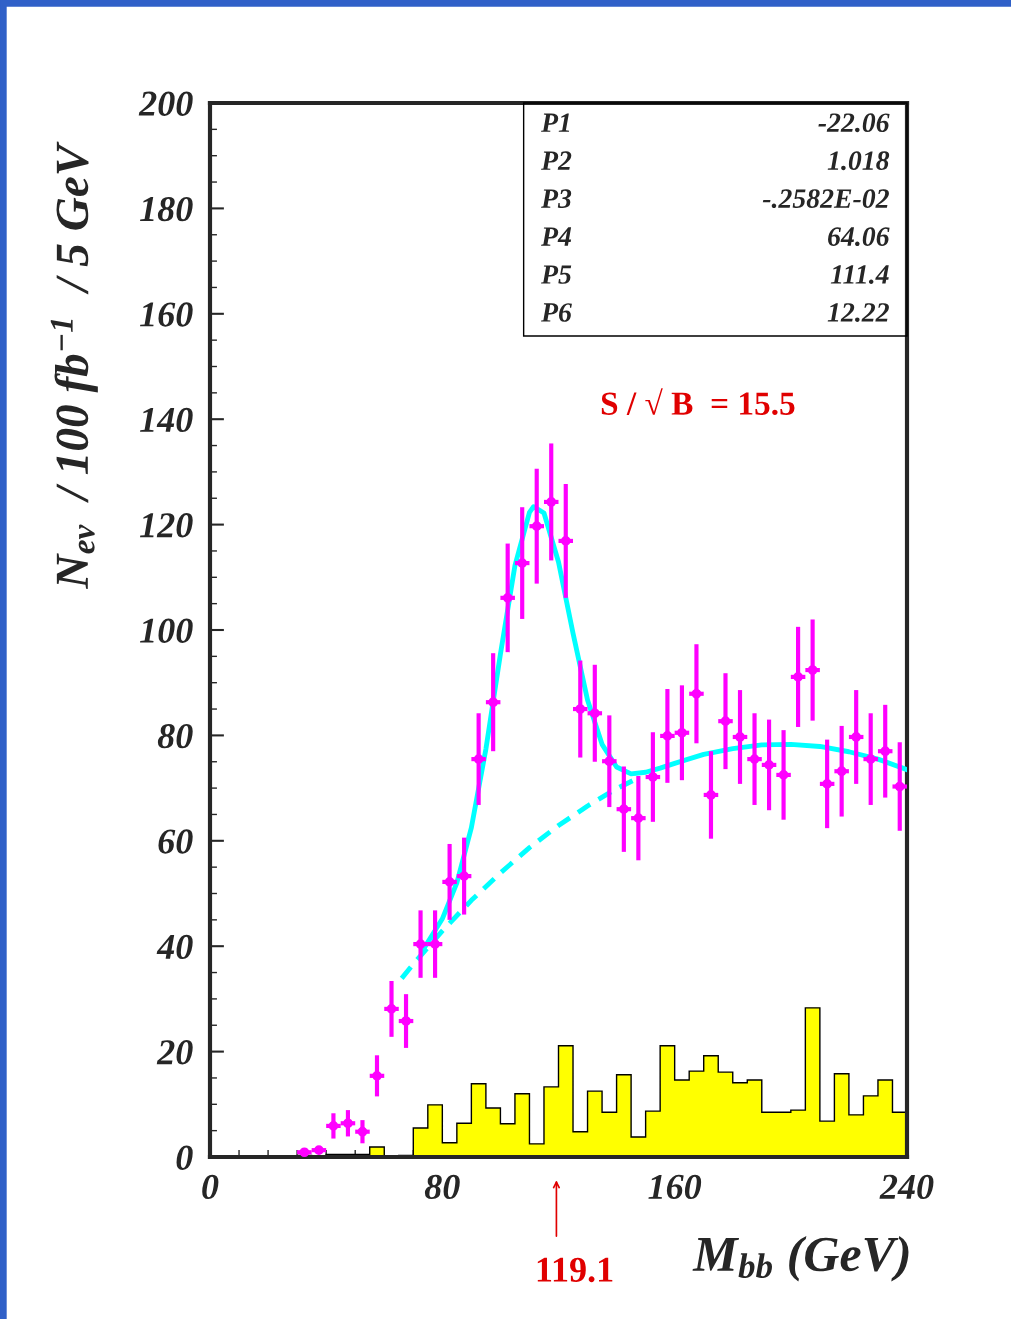  Describe the element at coordinates (906, 1187) in the screenshot. I see `x-tick-label: 240` at that location.